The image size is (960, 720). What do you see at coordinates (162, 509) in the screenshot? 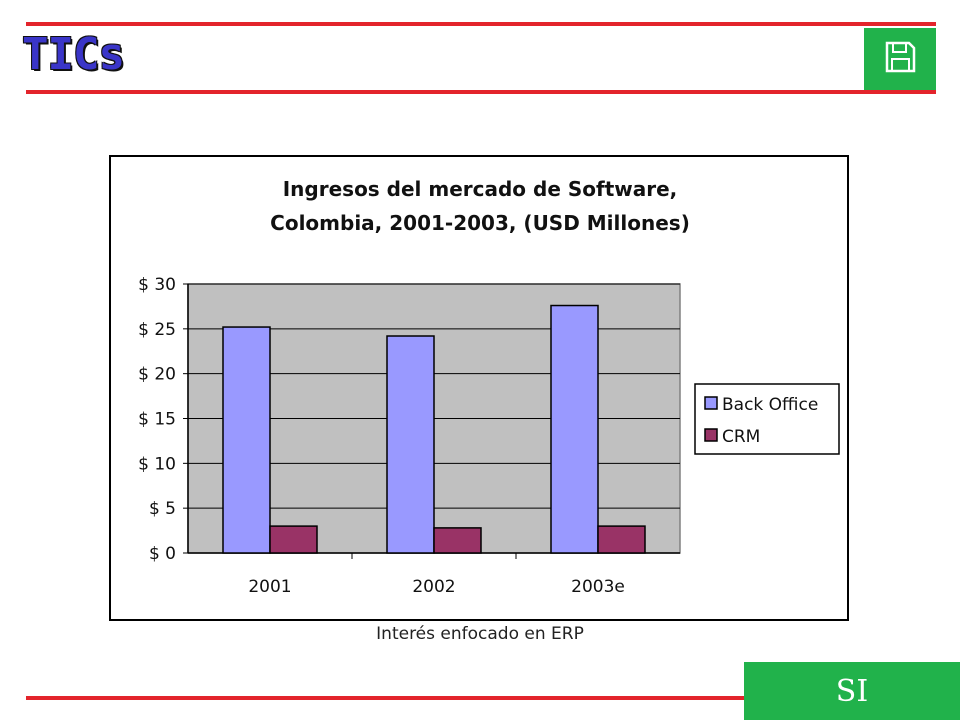
I see `y-tick-label: $ 5` at bounding box center [162, 509].